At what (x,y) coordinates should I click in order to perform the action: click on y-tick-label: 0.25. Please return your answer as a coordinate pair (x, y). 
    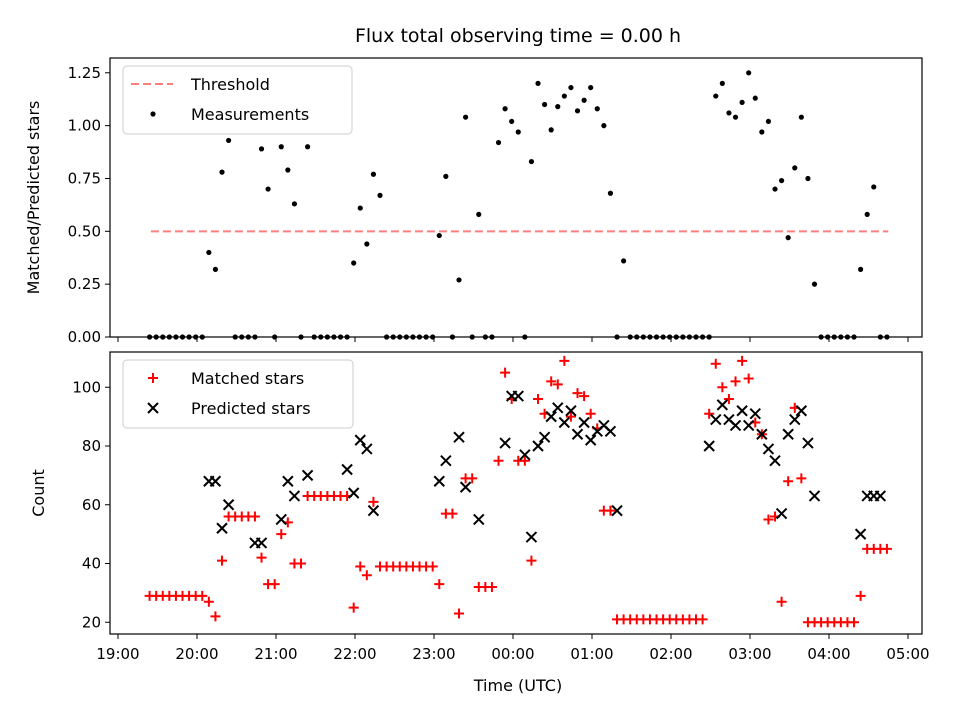
    Looking at the image, I should click on (84, 284).